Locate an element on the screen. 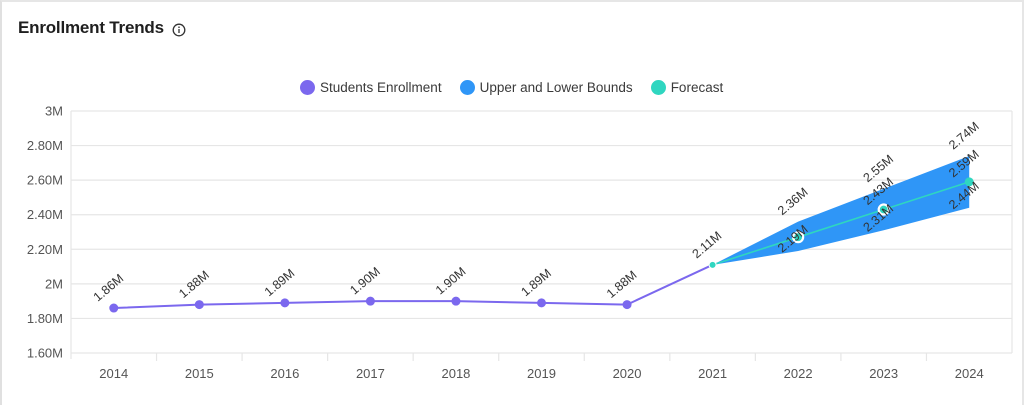 This screenshot has height=405, width=1024. card-header: Enrollment Trends is located at coordinates (102, 28).